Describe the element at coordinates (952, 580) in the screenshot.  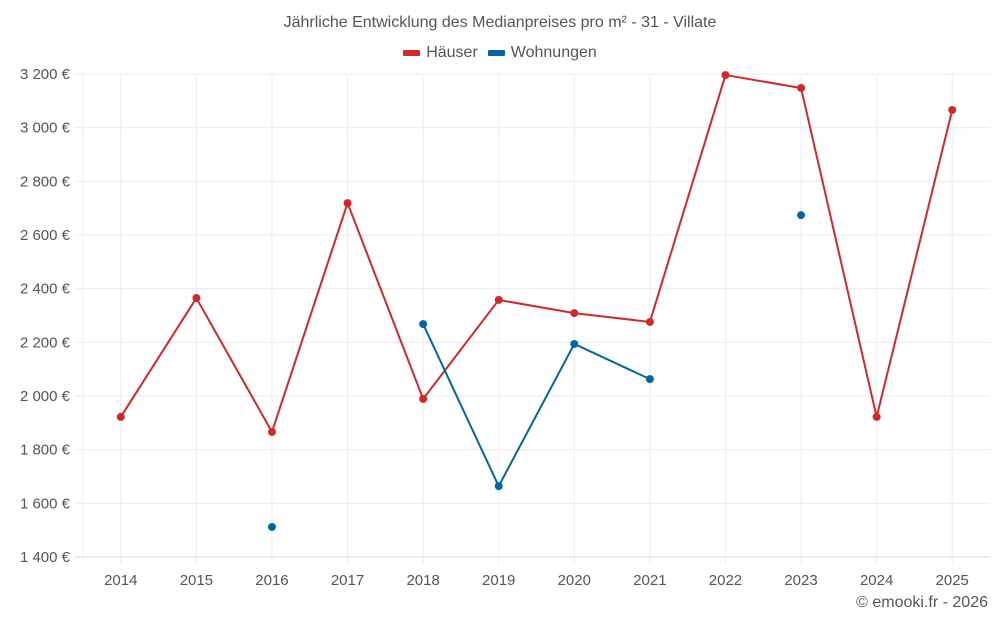
I see `x-tick-label: 2025` at that location.